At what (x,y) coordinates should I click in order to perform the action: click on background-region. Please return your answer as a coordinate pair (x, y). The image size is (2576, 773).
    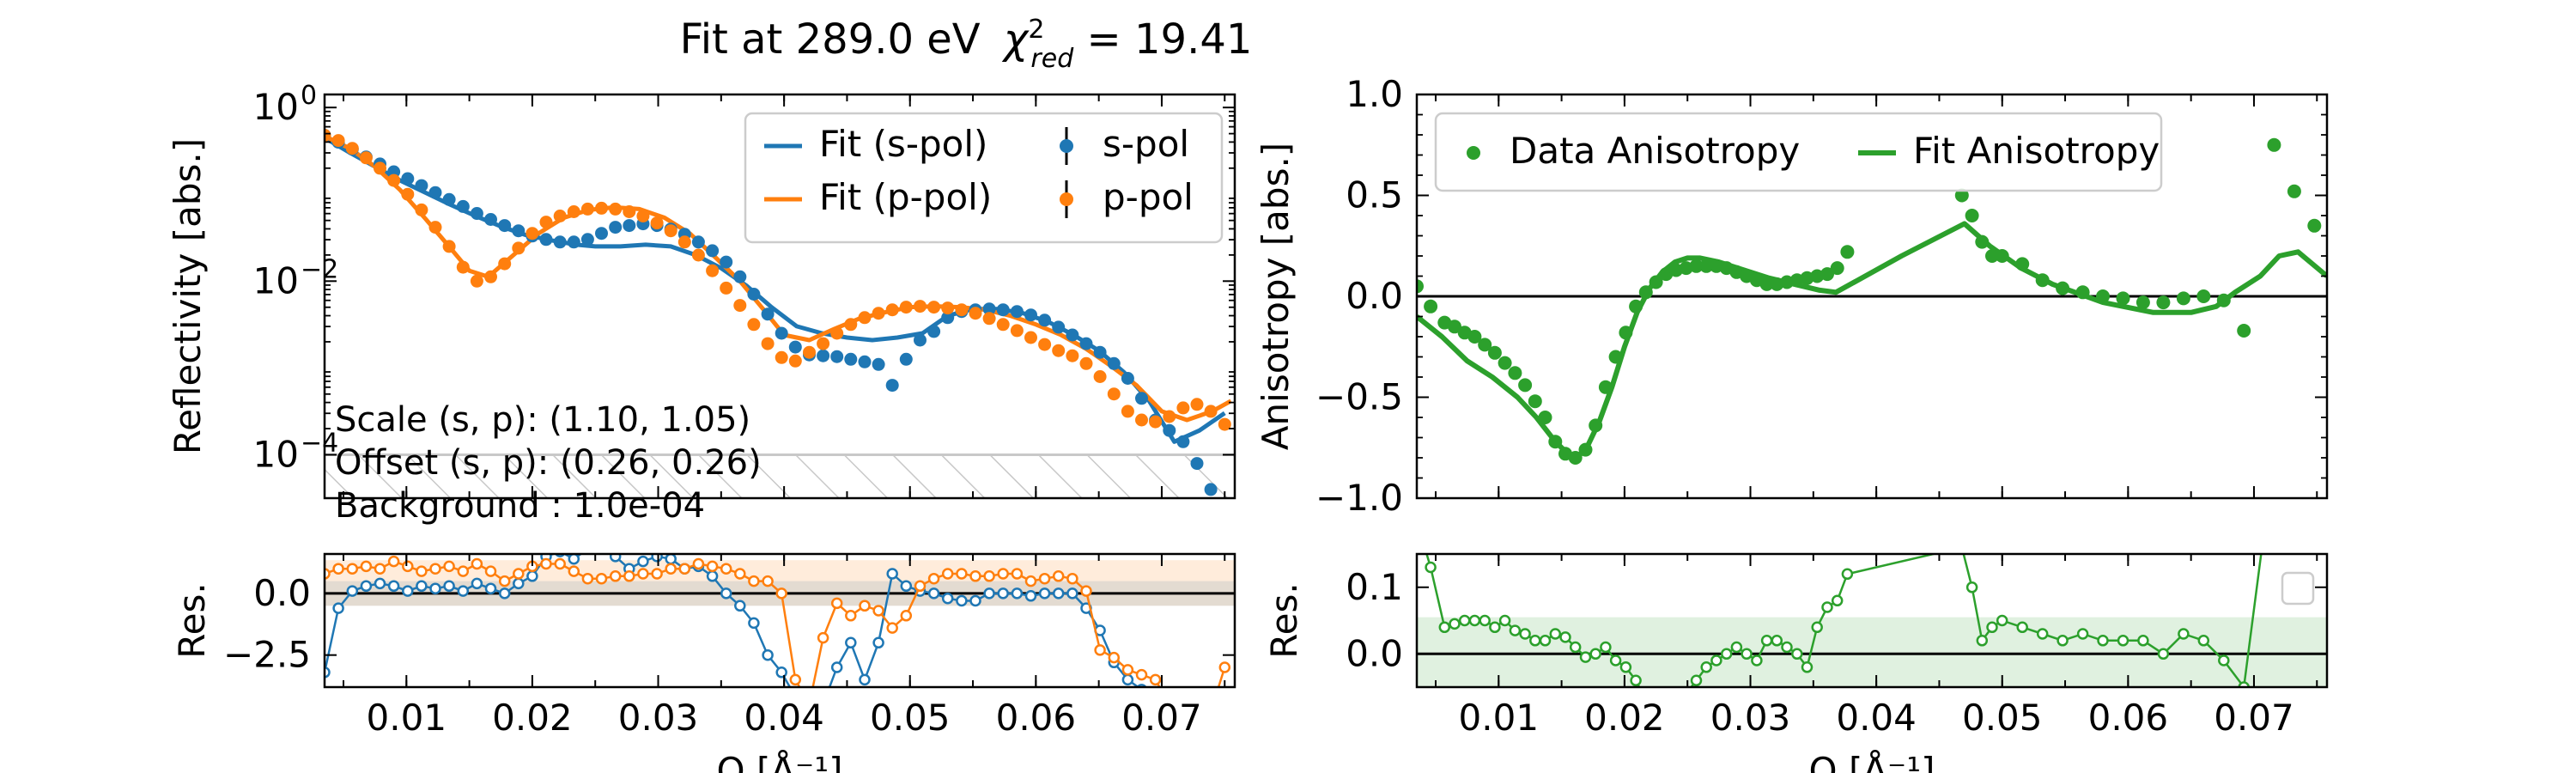
    Looking at the image, I should click on (780, 476).